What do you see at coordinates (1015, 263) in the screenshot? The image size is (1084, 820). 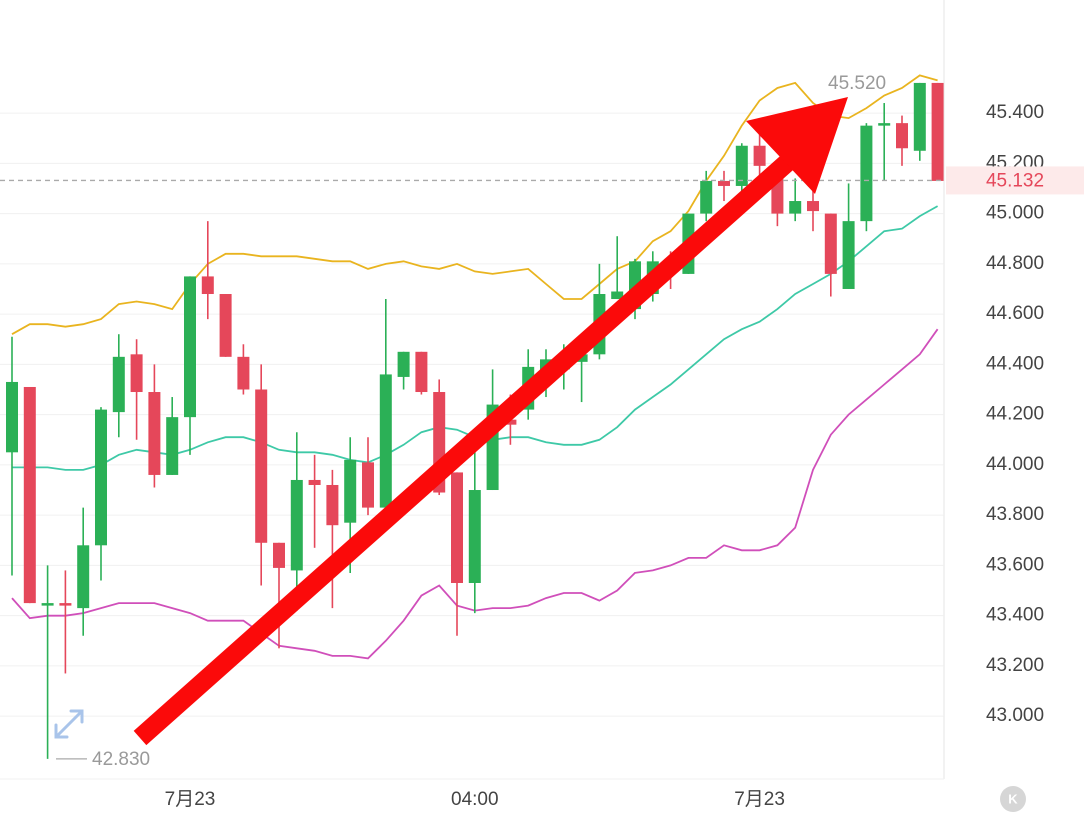 I see `y-tick-label: 44.800` at bounding box center [1015, 263].